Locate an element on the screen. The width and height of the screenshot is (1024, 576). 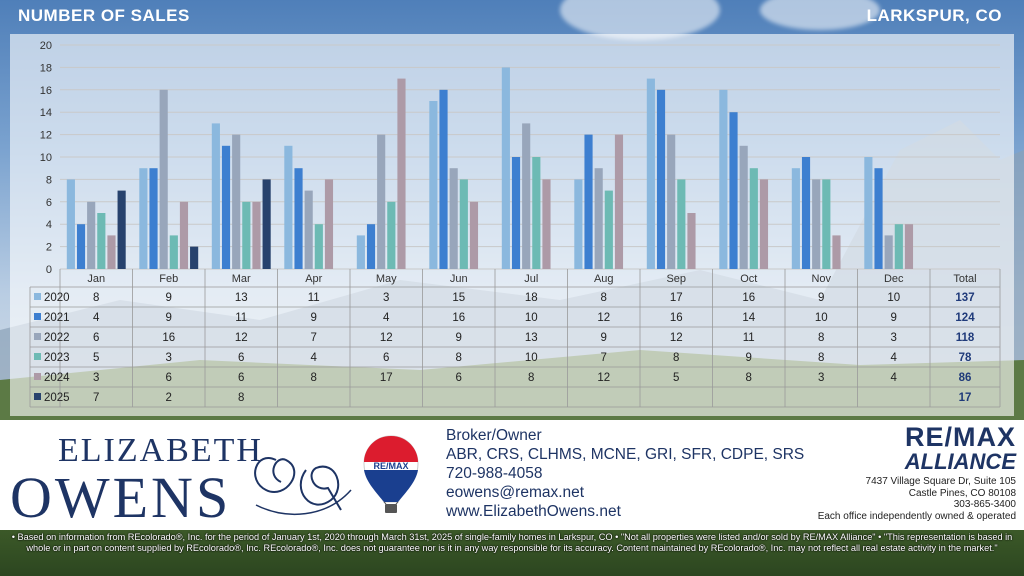
x-tick-label: Mar is located at coordinates (241, 279).